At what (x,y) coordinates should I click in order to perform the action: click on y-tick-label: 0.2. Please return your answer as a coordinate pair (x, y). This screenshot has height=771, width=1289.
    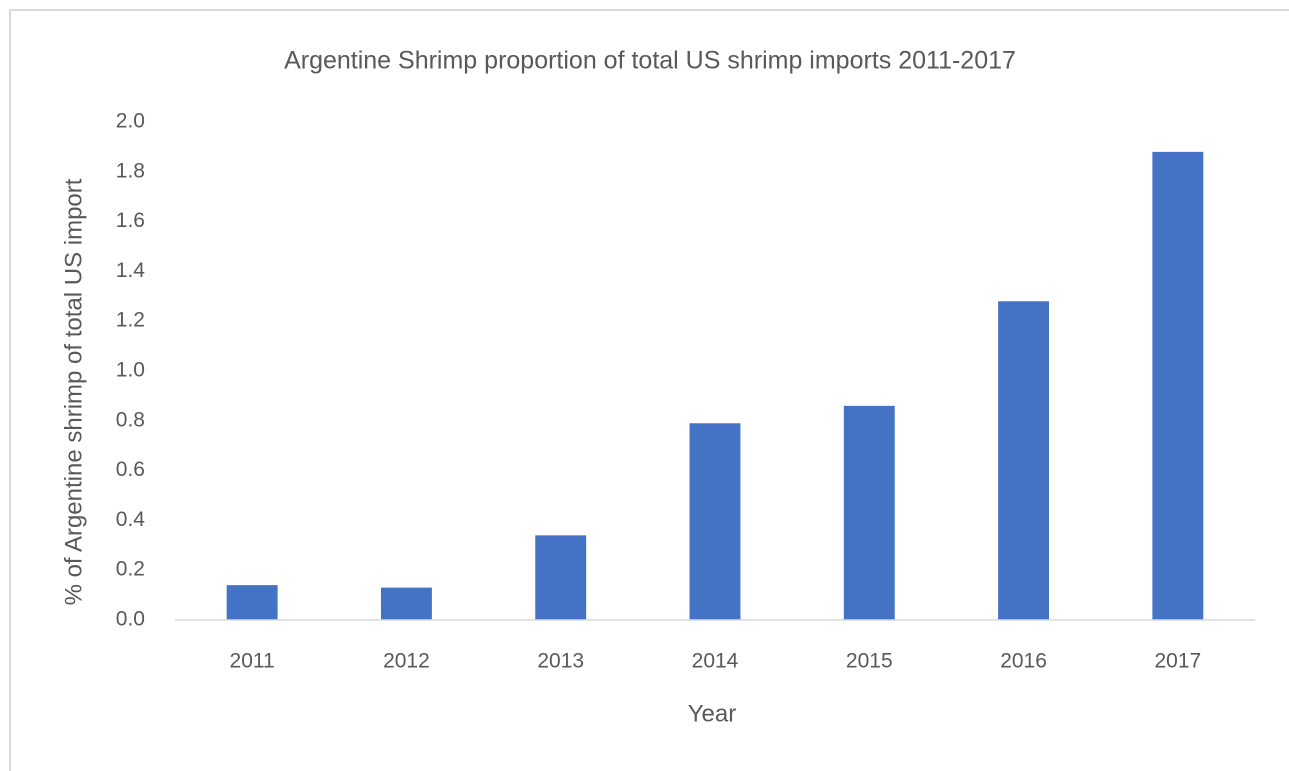
    Looking at the image, I should click on (130, 569).